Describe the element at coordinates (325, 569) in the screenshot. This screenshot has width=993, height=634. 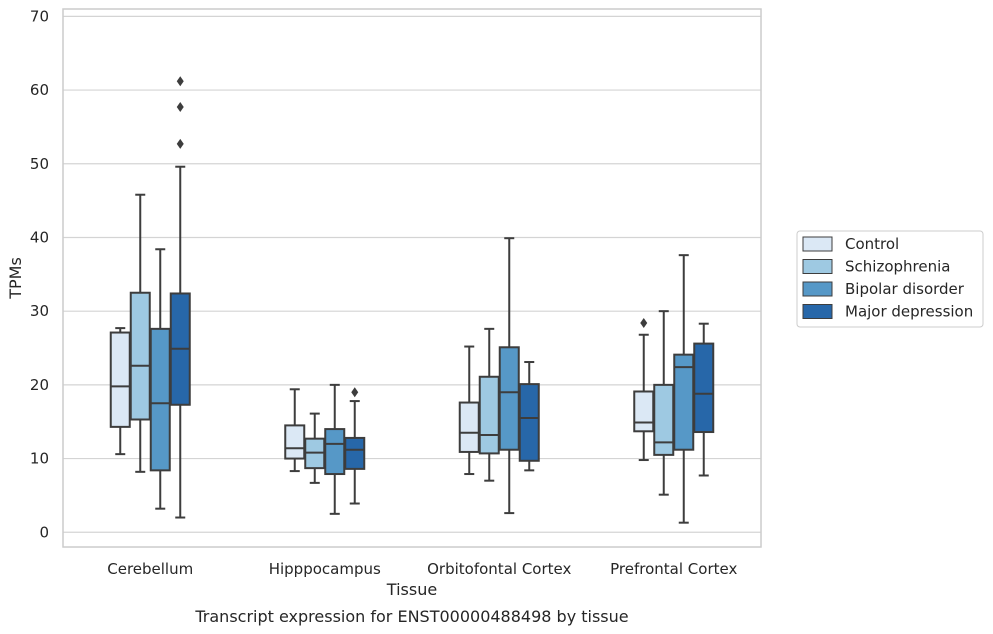
I see `x-tick-label-hipppocampus: Hipppocampus` at that location.